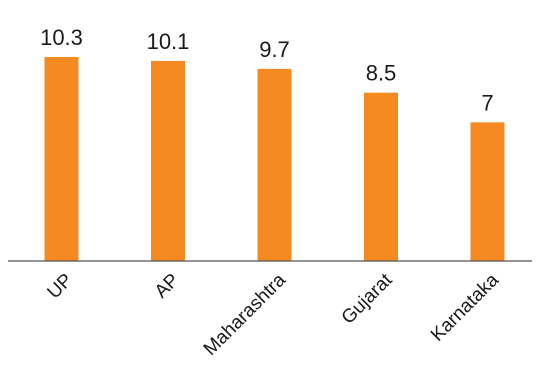 This screenshot has width=536, height=365. What do you see at coordinates (167, 286) in the screenshot?
I see `category-label-ap: AP` at bounding box center [167, 286].